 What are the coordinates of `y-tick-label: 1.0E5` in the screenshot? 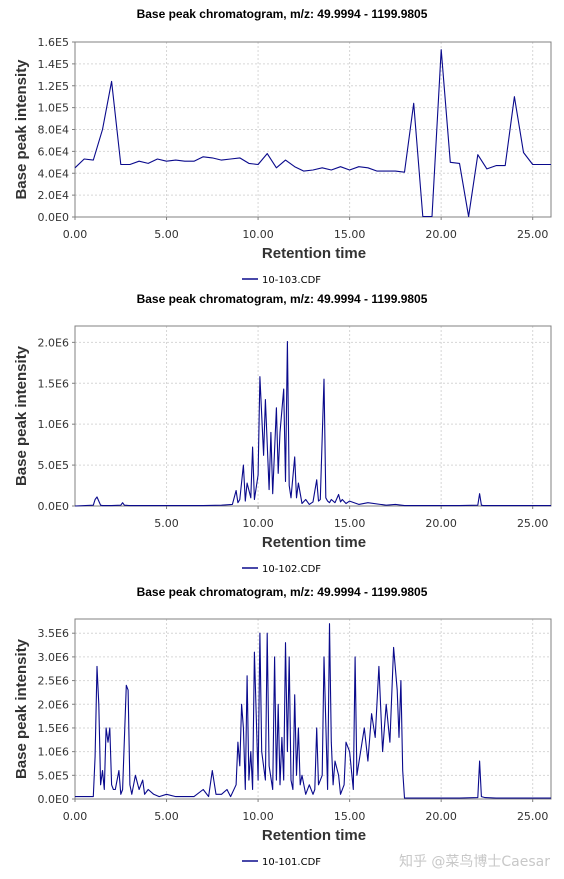 It's located at (53, 108).